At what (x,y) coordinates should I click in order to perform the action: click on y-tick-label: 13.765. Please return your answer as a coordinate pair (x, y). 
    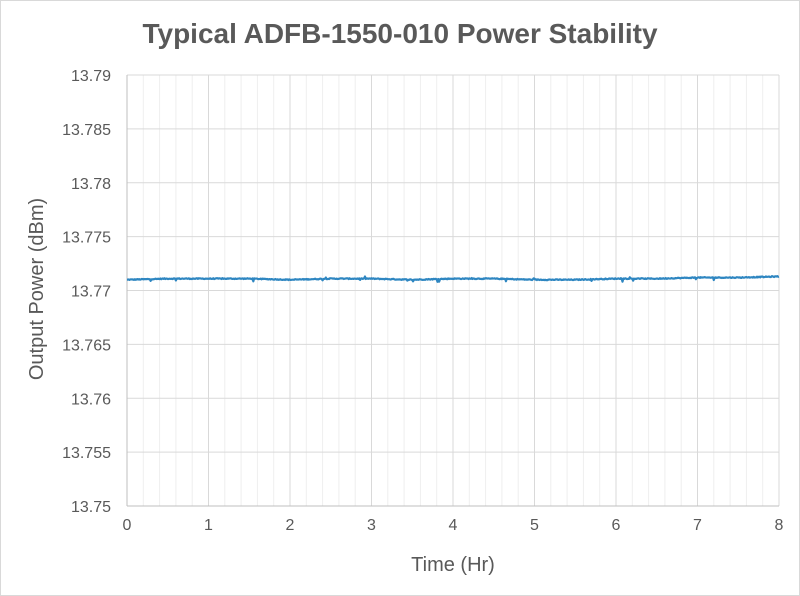
    Looking at the image, I should click on (86, 345).